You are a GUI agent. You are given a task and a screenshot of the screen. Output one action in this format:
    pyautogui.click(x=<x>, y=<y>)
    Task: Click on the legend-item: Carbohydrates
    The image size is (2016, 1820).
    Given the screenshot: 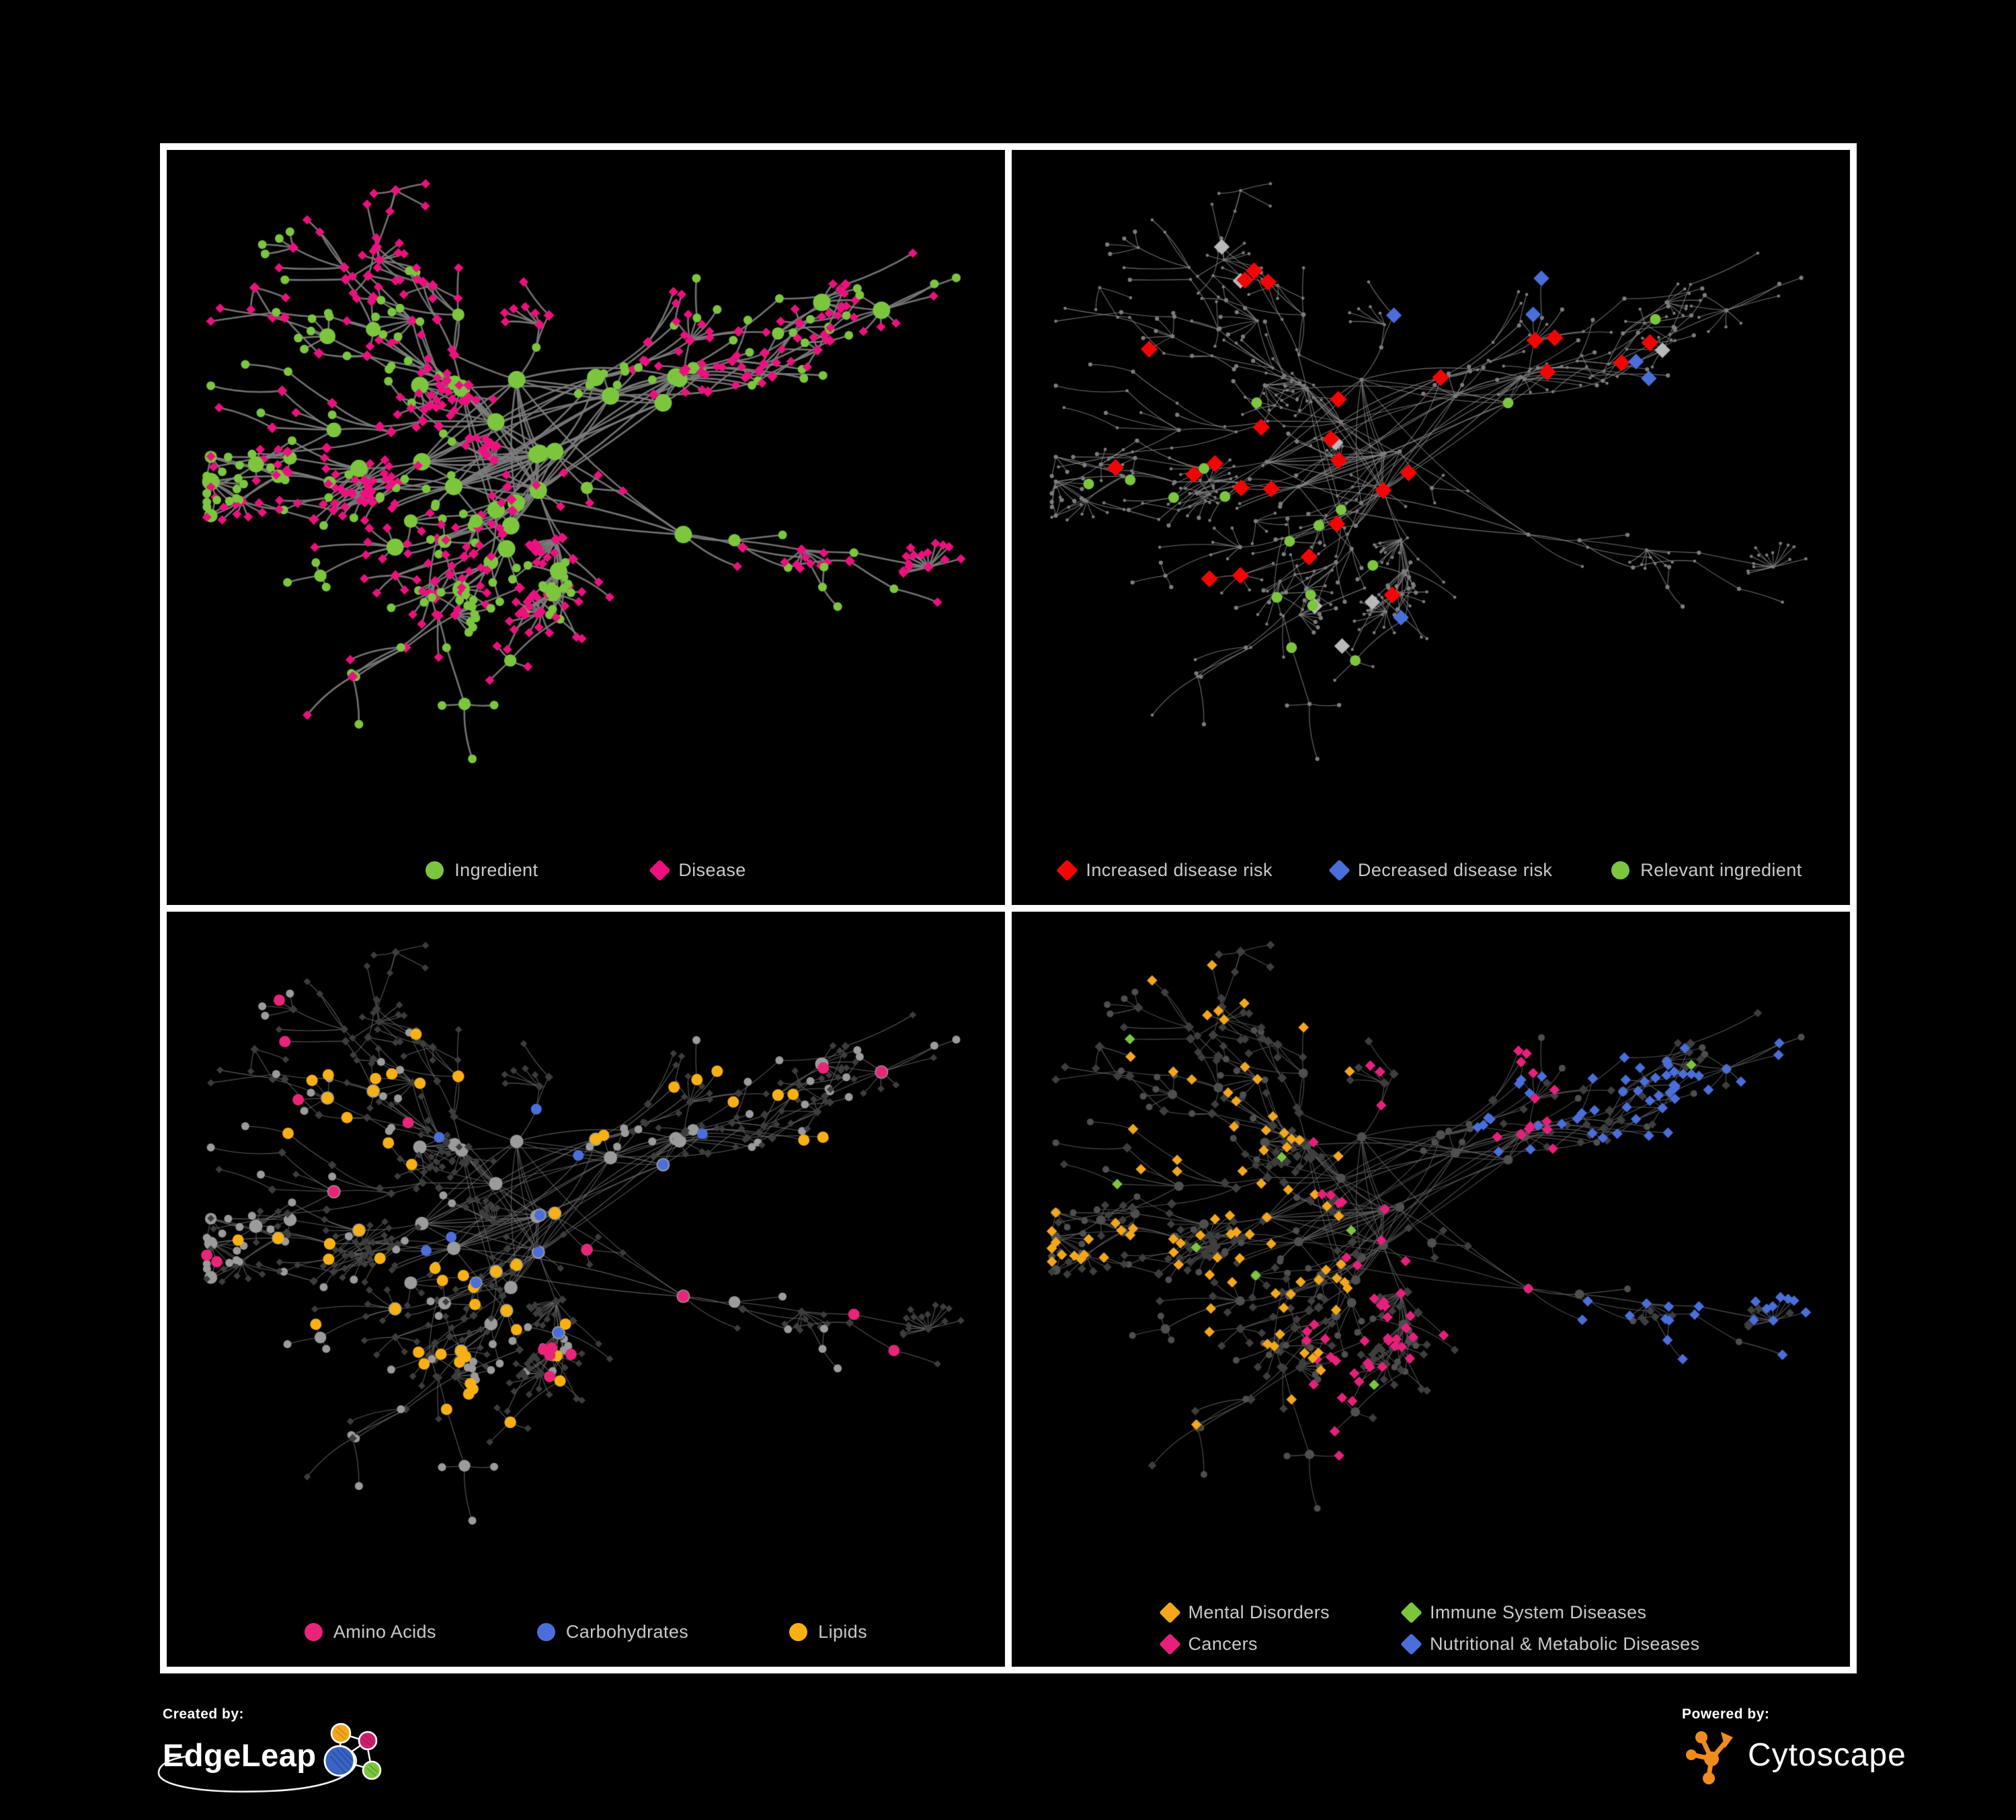 What is the action you would take?
    pyautogui.click(x=612, y=1632)
    